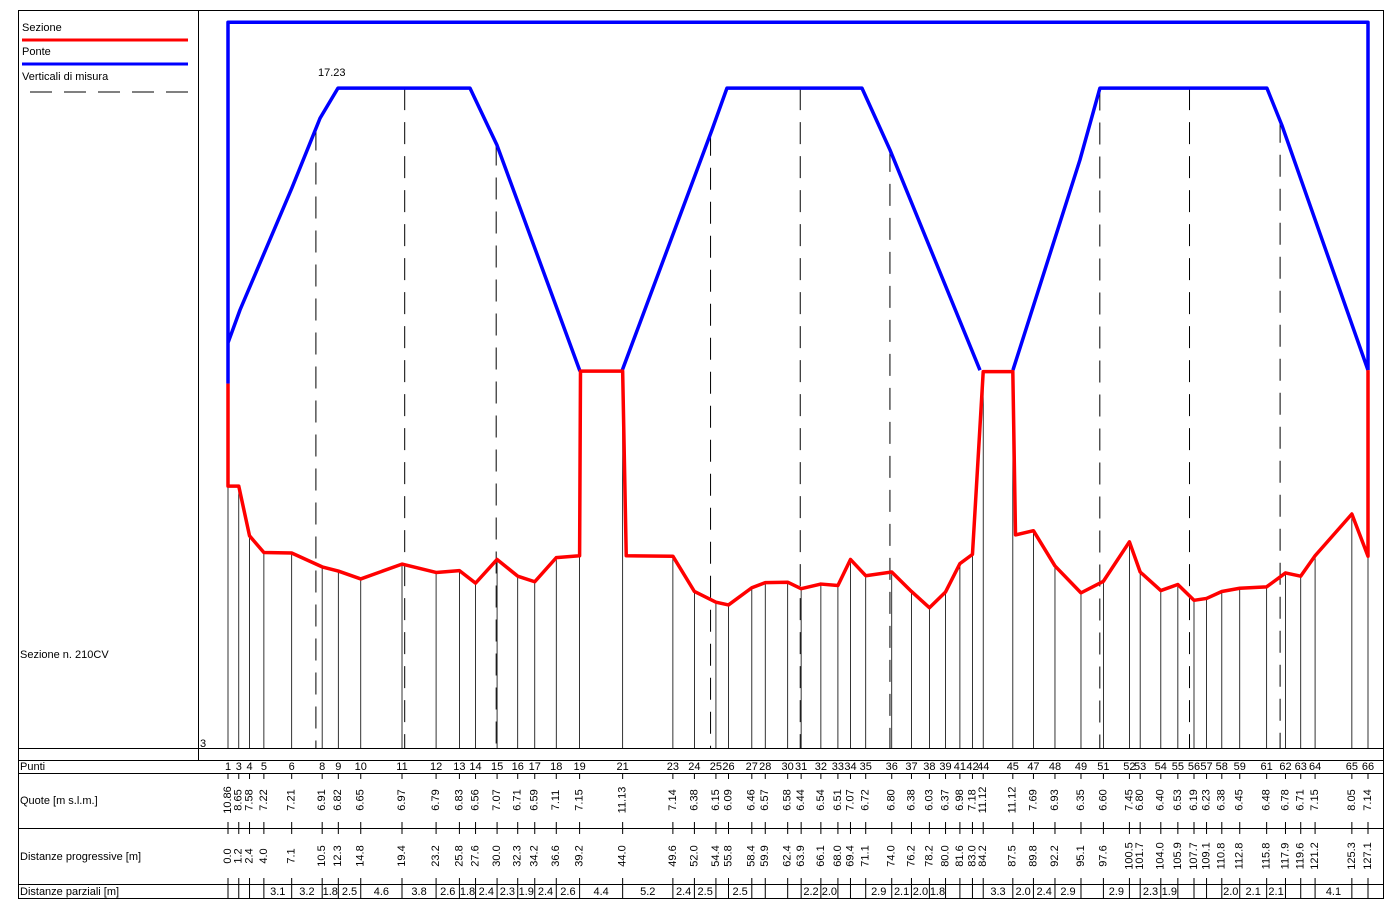 The width and height of the screenshot is (1389, 899). I want to click on point-label: 19, so click(579, 767).